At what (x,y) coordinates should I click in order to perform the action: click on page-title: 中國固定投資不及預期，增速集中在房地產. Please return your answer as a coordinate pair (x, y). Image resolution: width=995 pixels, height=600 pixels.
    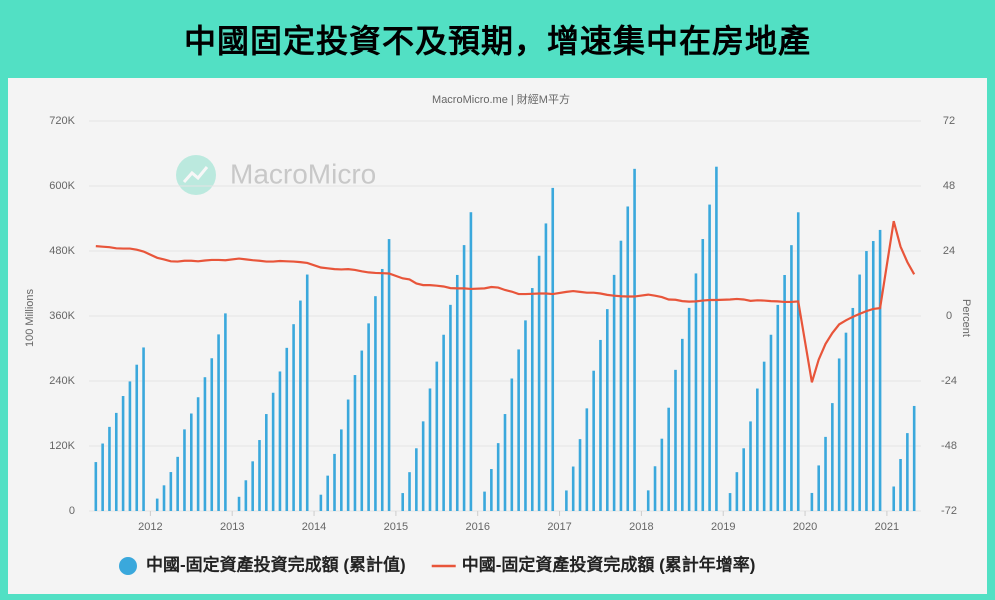
    Looking at the image, I should click on (497, 41).